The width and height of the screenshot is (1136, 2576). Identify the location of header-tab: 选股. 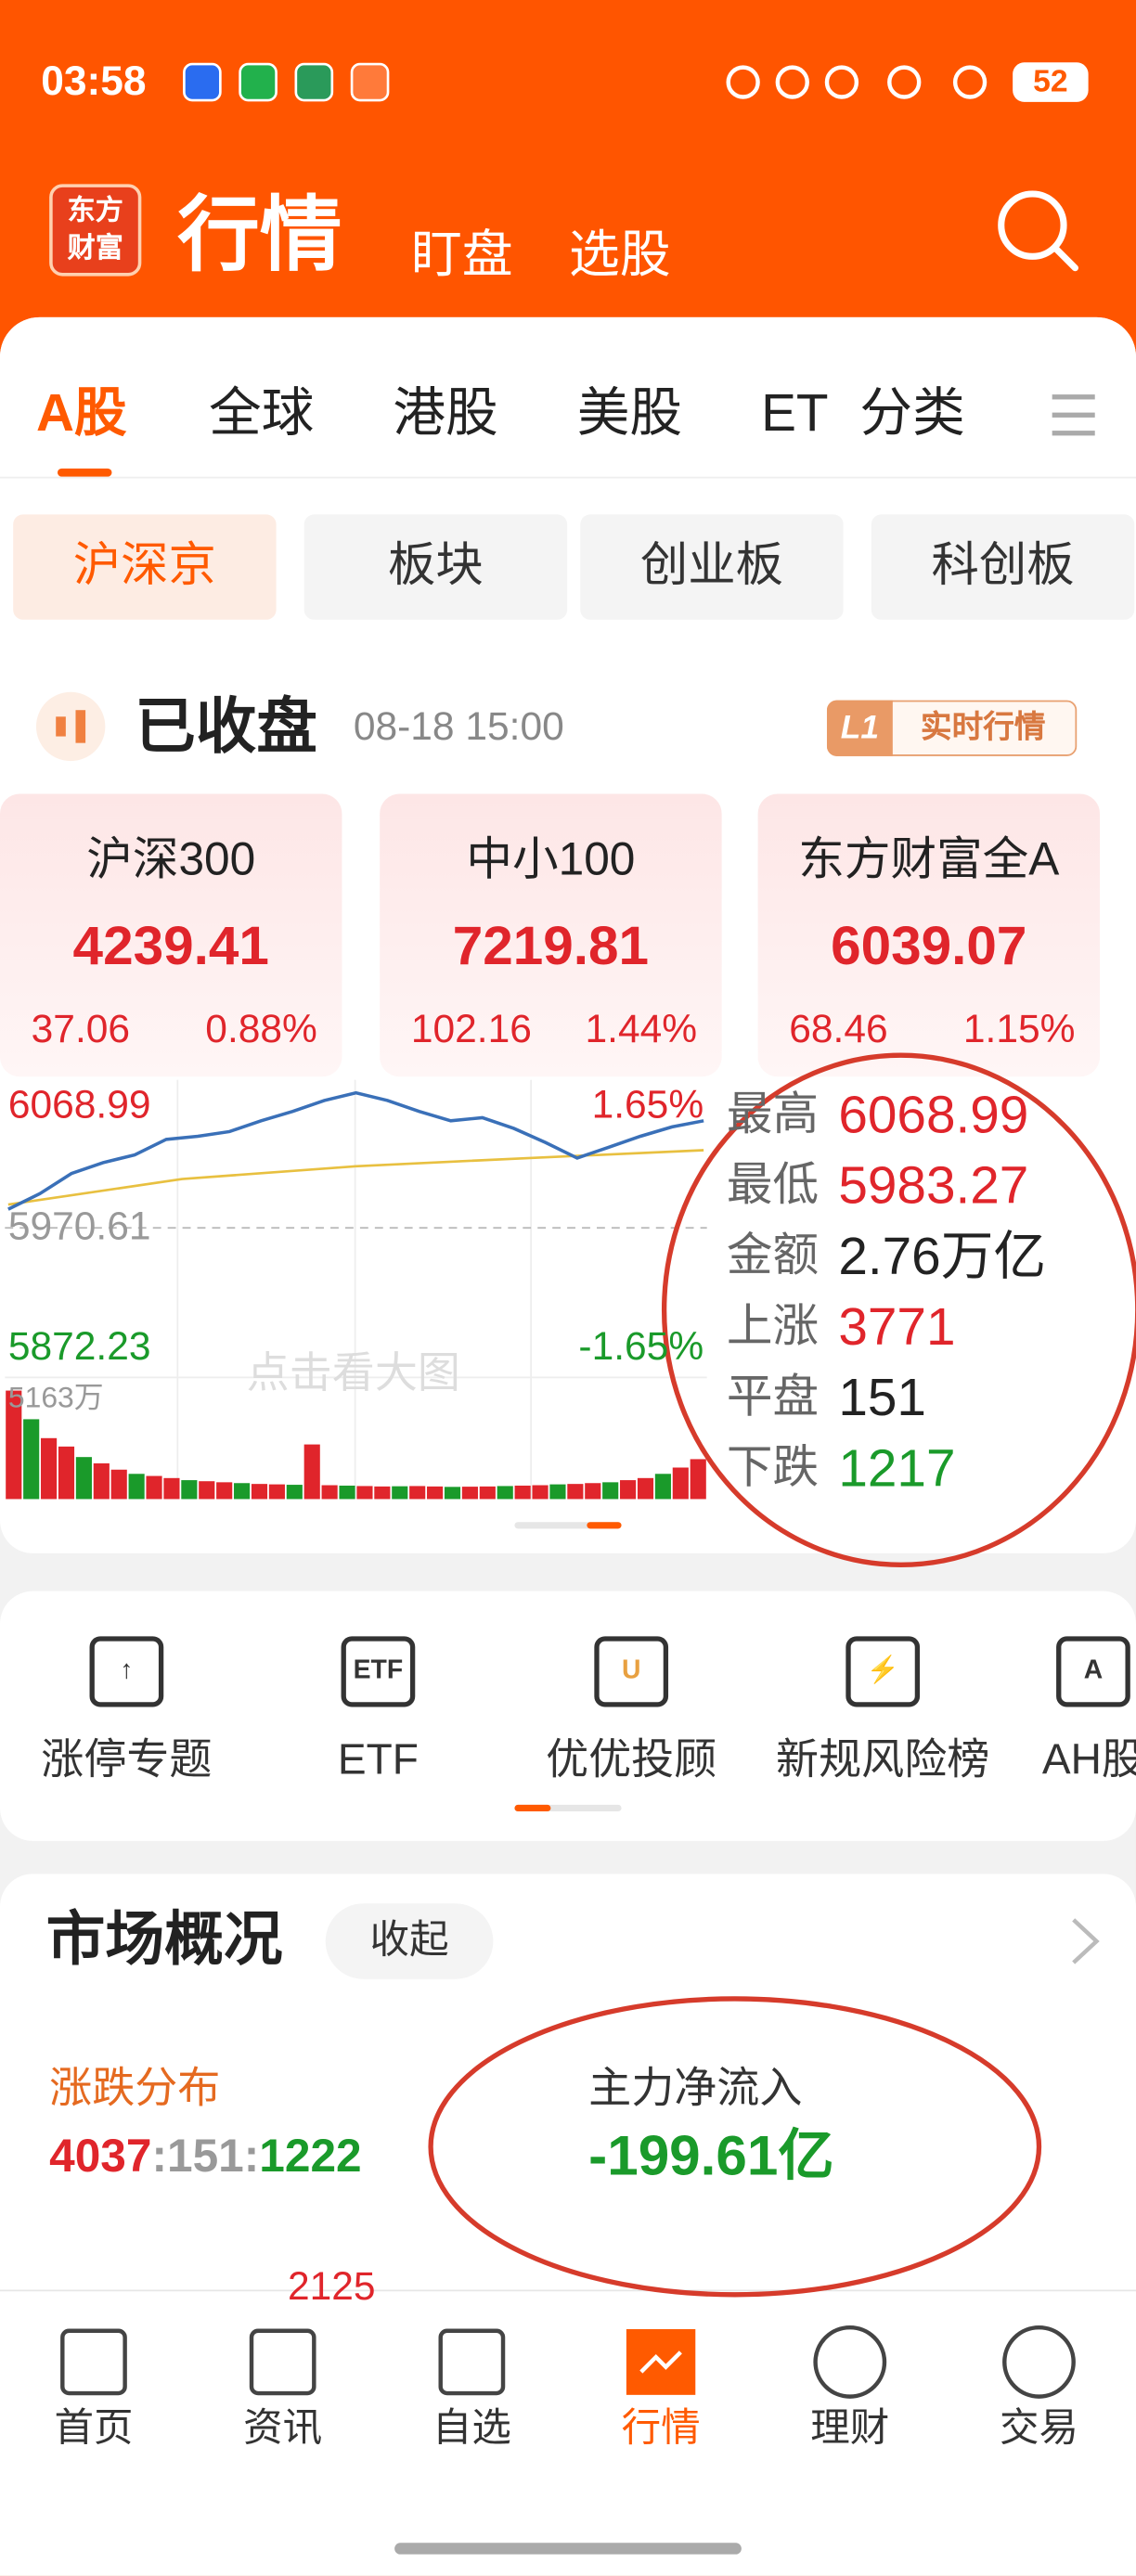
(619, 254).